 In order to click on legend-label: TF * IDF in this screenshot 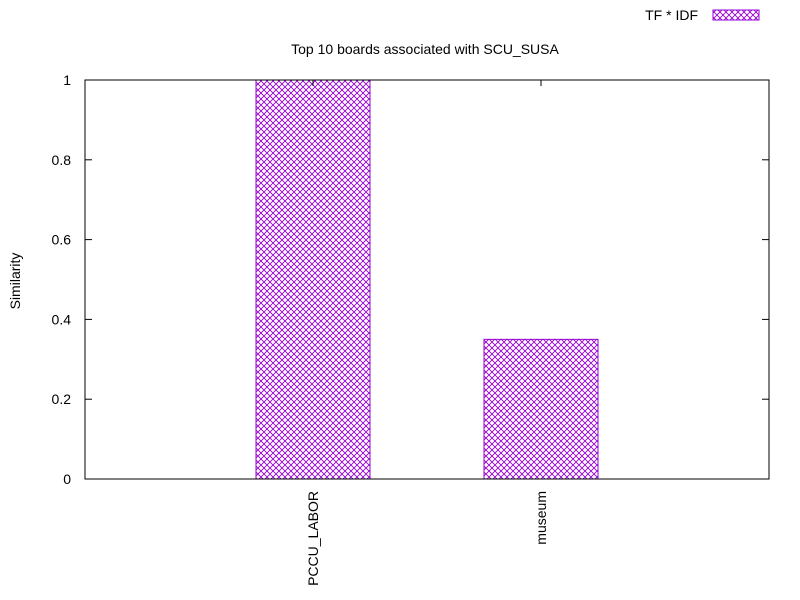, I will do `click(671, 15)`.